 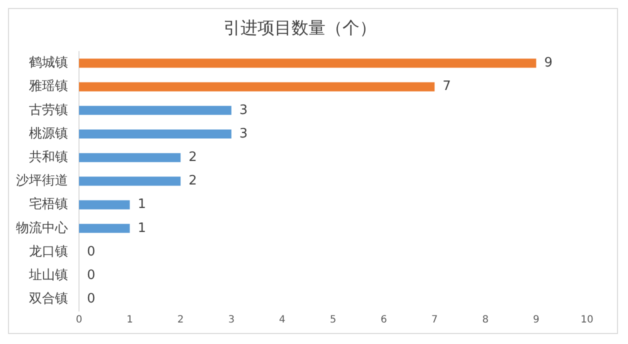 What do you see at coordinates (446, 86) in the screenshot?
I see `data-label: 7` at bounding box center [446, 86].